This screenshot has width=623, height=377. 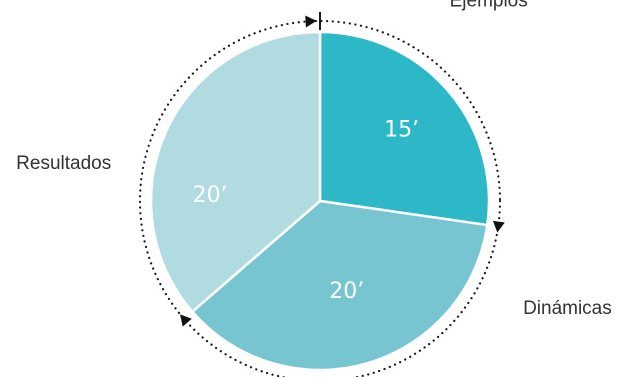 What do you see at coordinates (567, 308) in the screenshot?
I see `slice-label-dinamicas: Dinámicas` at bounding box center [567, 308].